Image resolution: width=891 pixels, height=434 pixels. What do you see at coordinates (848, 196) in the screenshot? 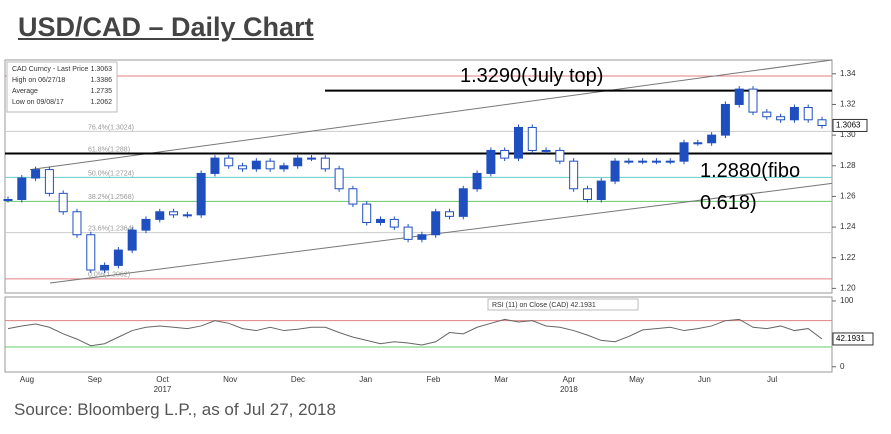
I see `y-tick-label: 1.26` at bounding box center [848, 196].